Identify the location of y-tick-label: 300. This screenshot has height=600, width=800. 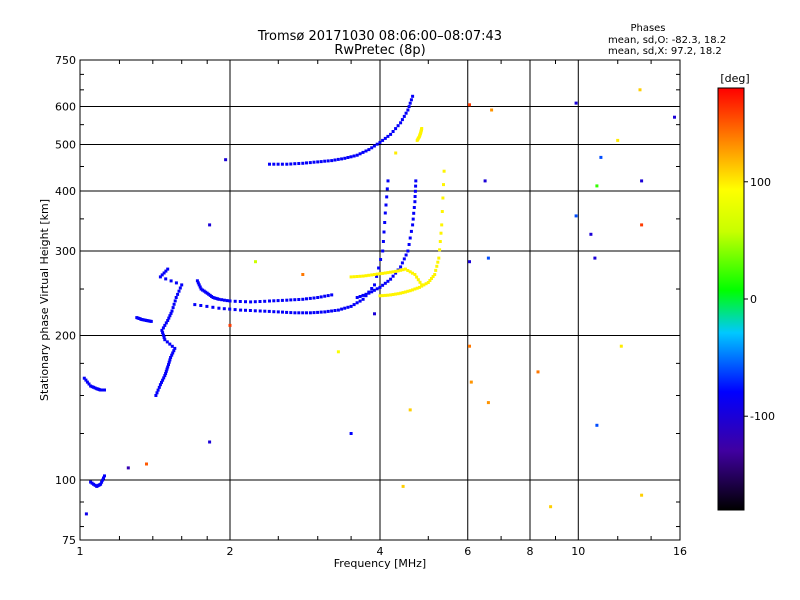
(65, 251).